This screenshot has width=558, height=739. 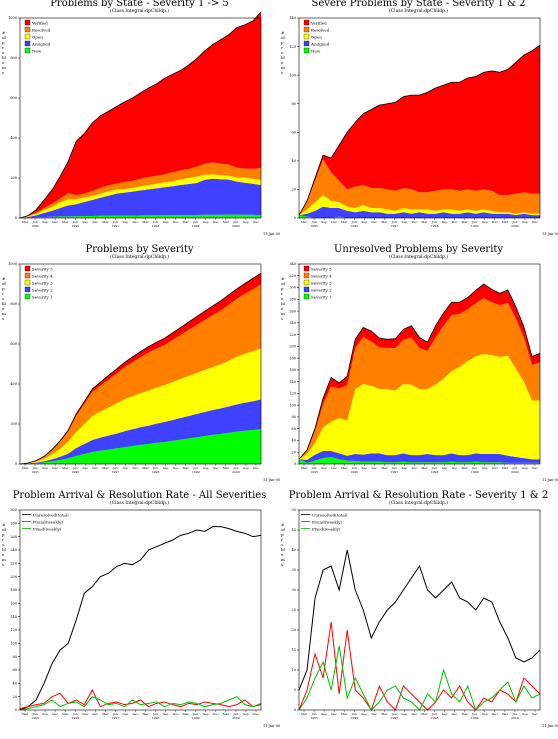 I want to click on y-tick-label: 320, so click(x=292, y=276).